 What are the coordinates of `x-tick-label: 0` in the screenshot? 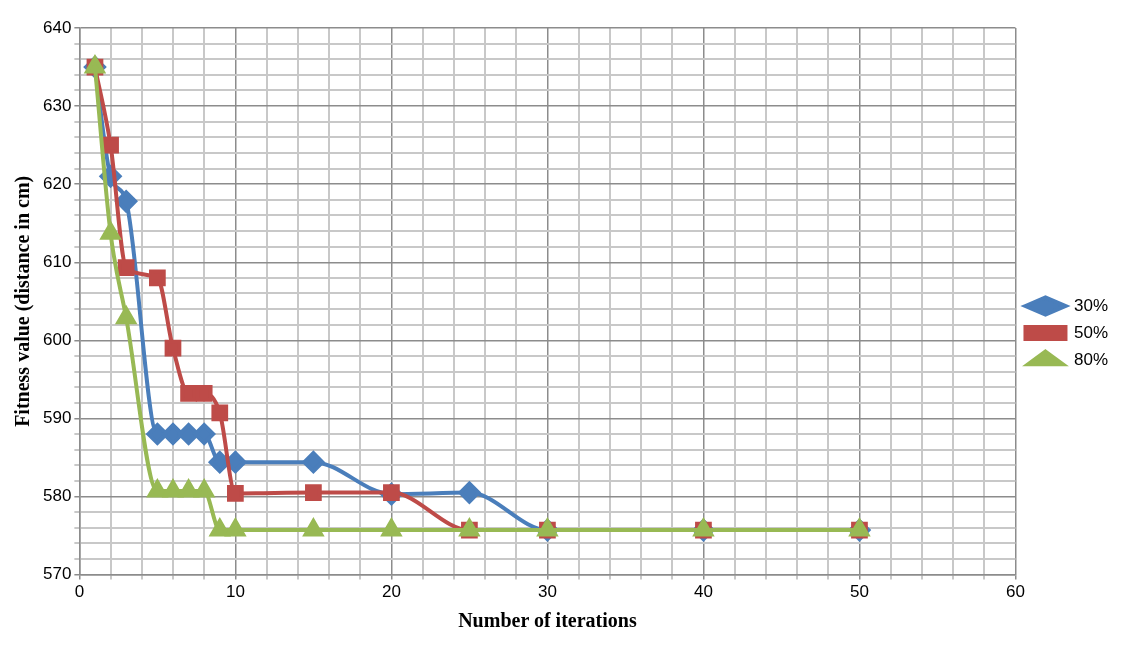 It's located at (79, 592).